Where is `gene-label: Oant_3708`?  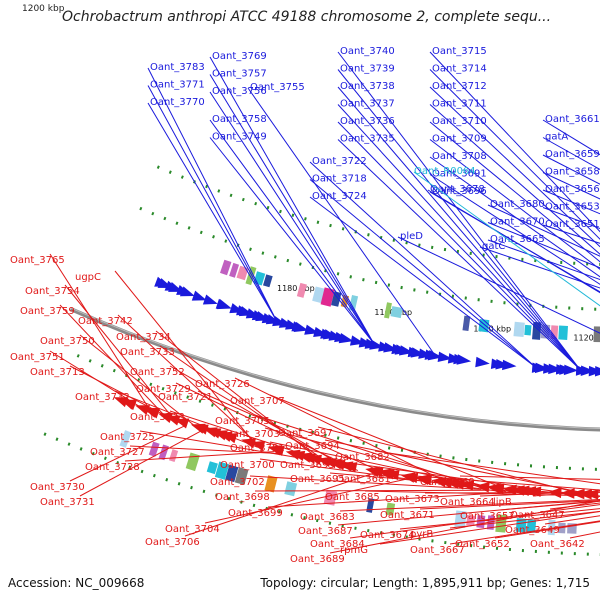
gene-label: Oant_3708 is located at coordinates (459, 156).